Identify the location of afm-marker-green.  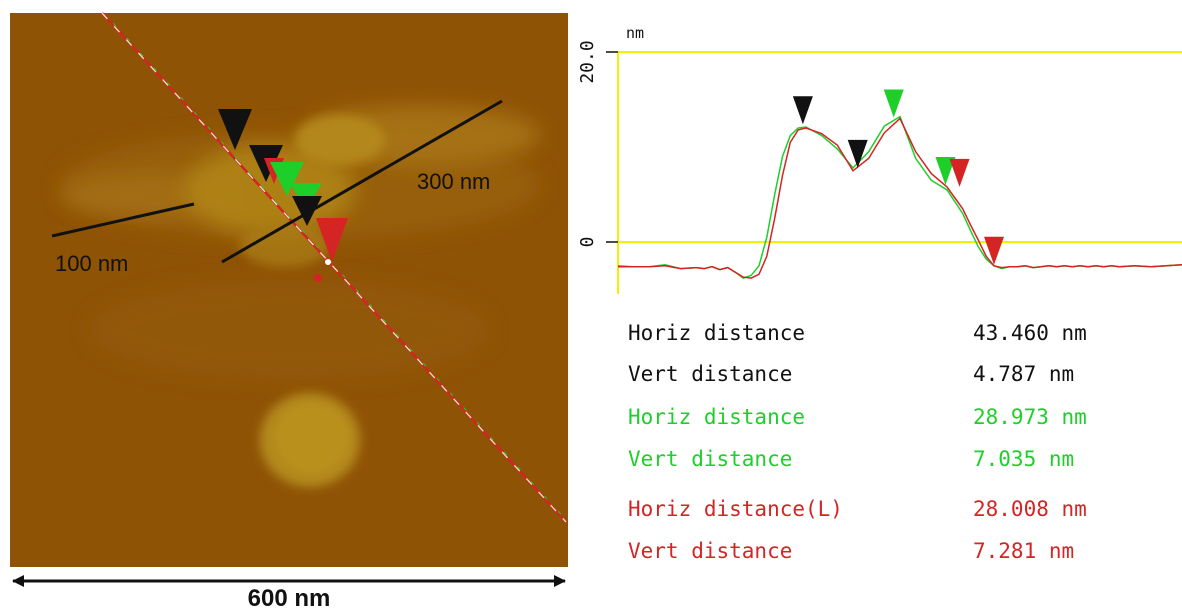
(287, 179).